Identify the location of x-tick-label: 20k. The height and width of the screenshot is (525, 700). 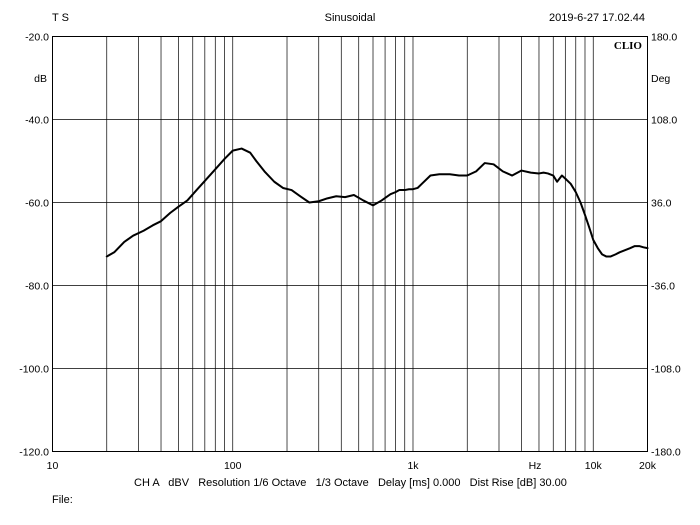
(648, 466).